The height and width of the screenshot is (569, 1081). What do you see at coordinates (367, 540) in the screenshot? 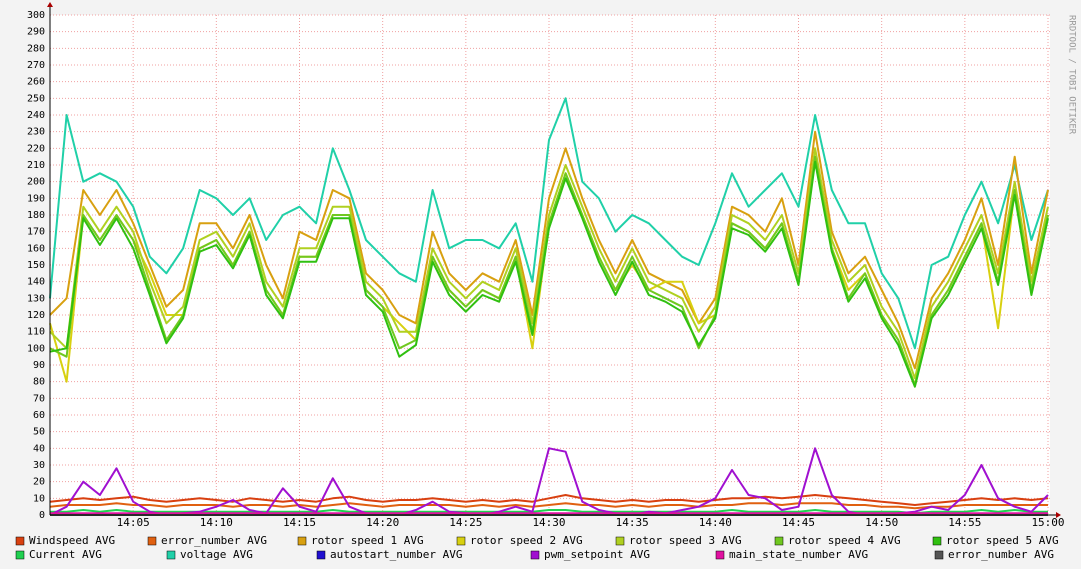
I see `legend-label: rotor speed 1 AVG` at bounding box center [367, 540].